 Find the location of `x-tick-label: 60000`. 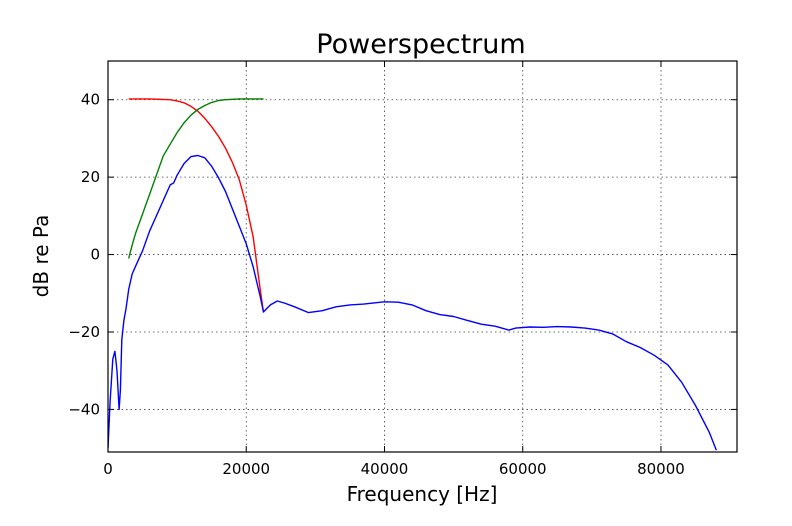

x-tick-label: 60000 is located at coordinates (523, 469).